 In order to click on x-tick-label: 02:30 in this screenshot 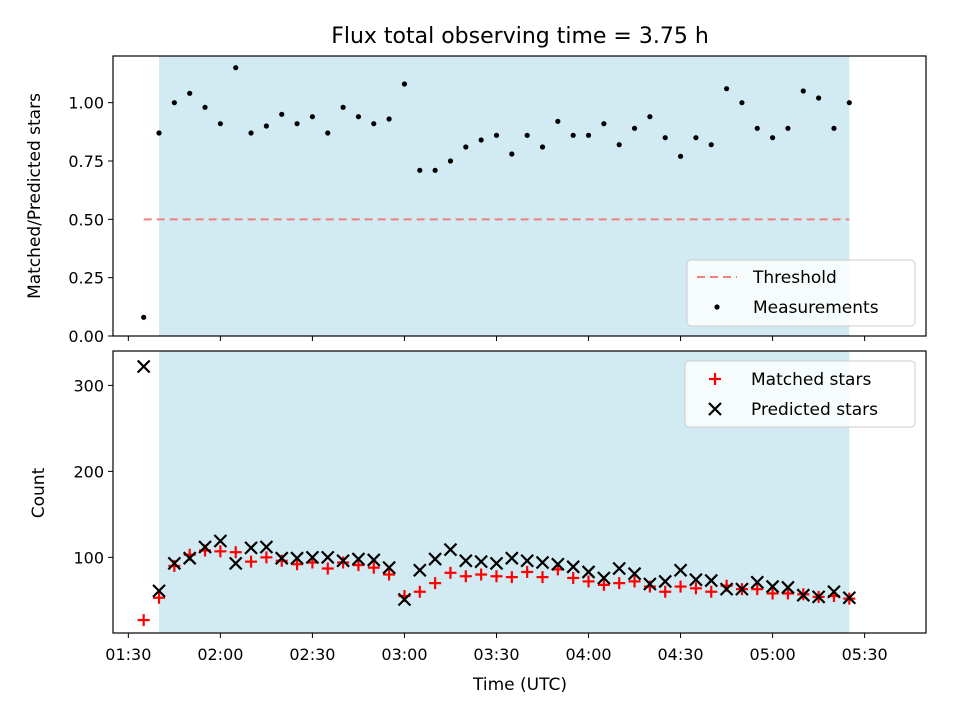, I will do `click(312, 654)`.